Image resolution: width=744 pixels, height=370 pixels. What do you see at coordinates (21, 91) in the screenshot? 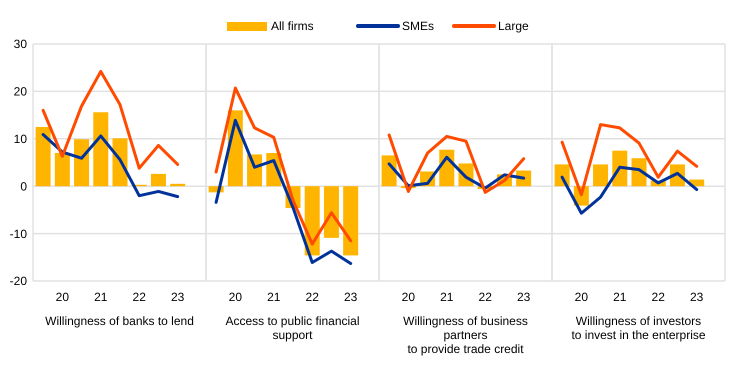
I see `y-tick-label: 20` at bounding box center [21, 91].